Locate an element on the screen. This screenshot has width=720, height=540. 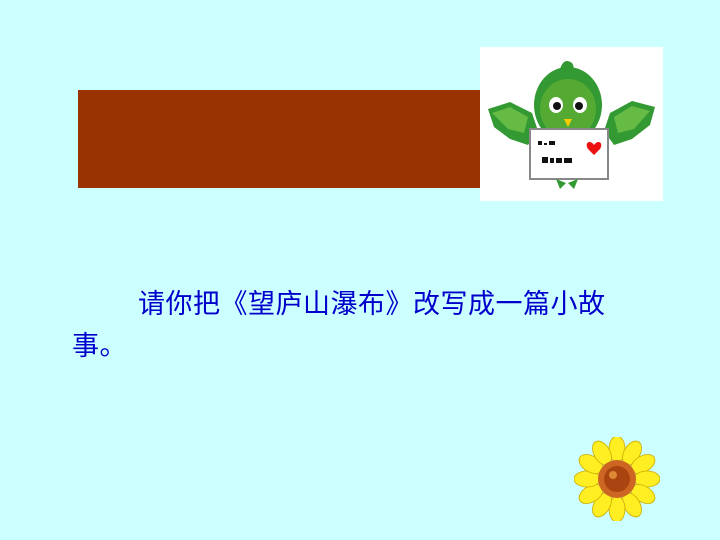
bird-illustration is located at coordinates (571, 124).